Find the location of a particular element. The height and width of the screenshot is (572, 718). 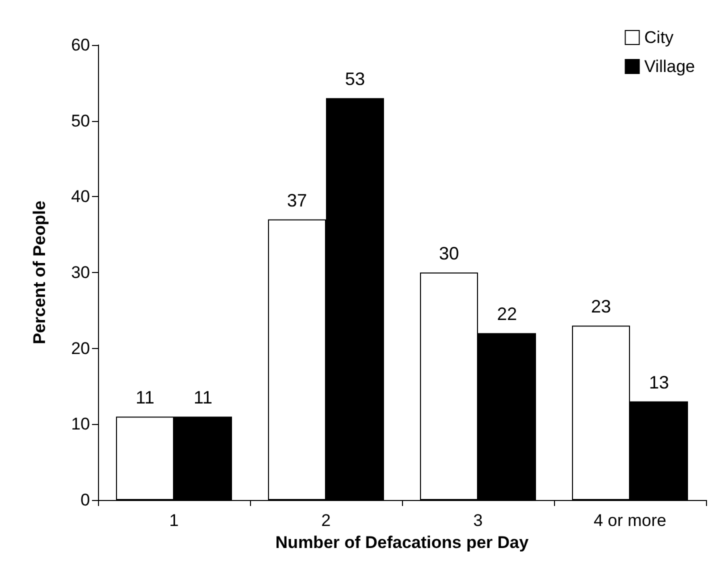

data-label: 13 is located at coordinates (659, 382).